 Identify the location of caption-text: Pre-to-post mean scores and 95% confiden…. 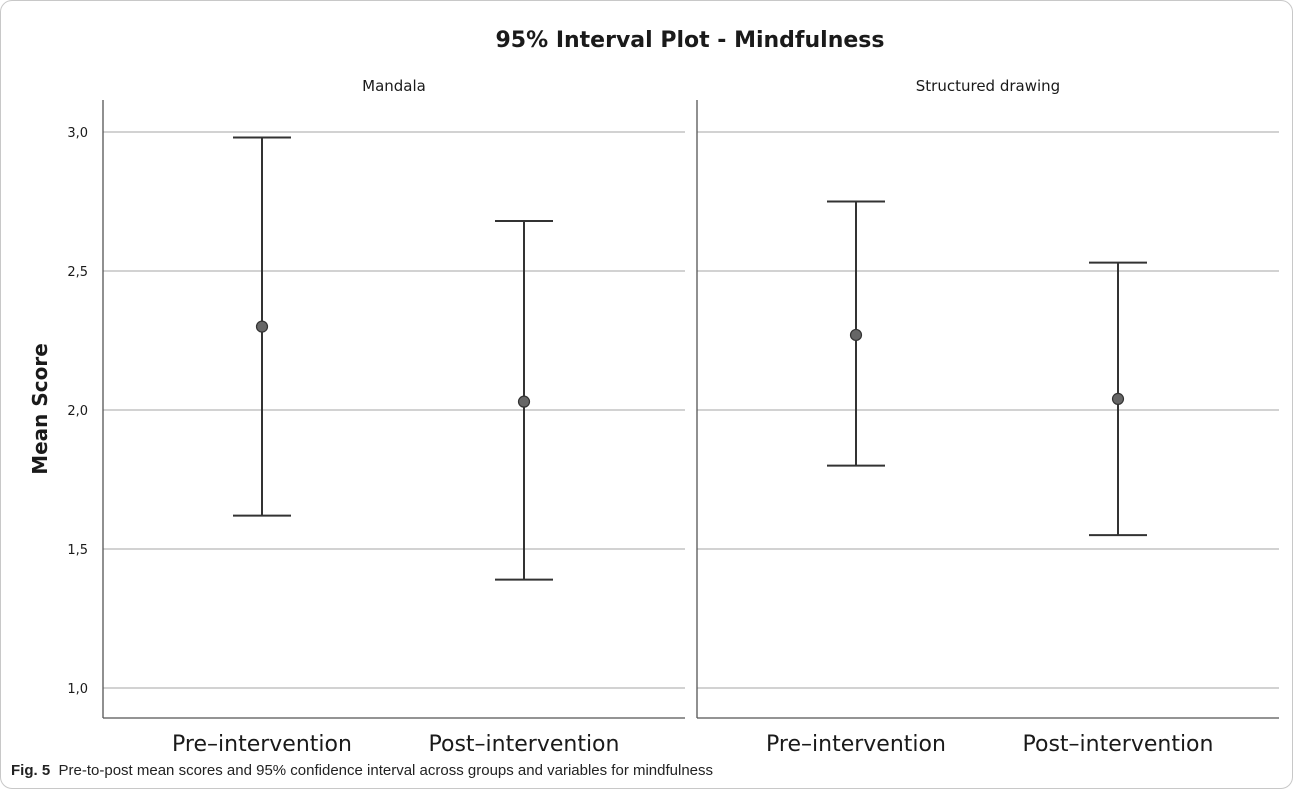
(386, 770).